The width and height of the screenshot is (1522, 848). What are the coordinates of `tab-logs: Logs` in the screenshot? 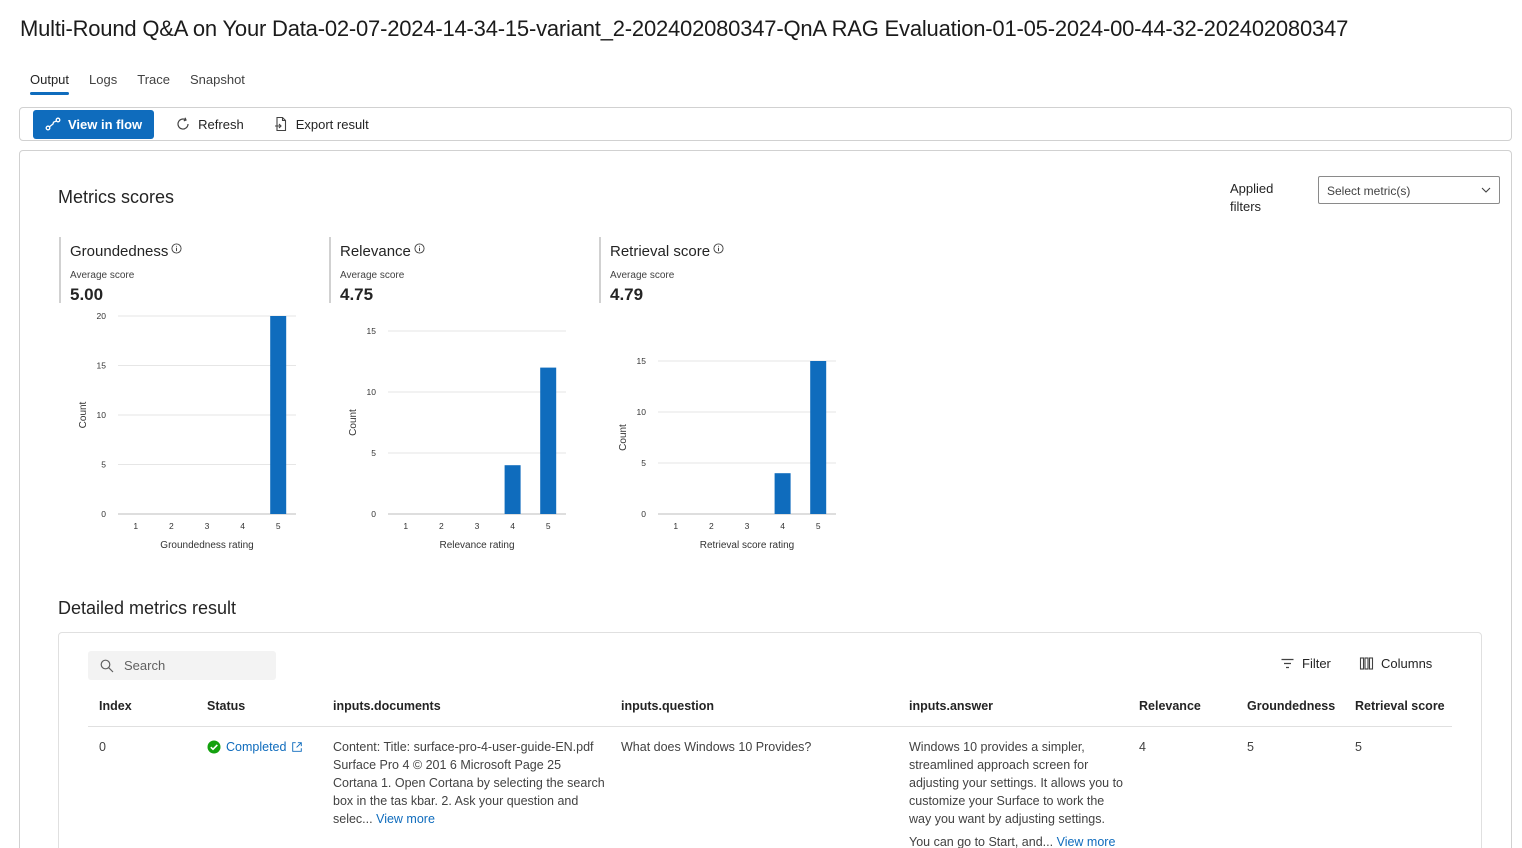 It's located at (103, 79).